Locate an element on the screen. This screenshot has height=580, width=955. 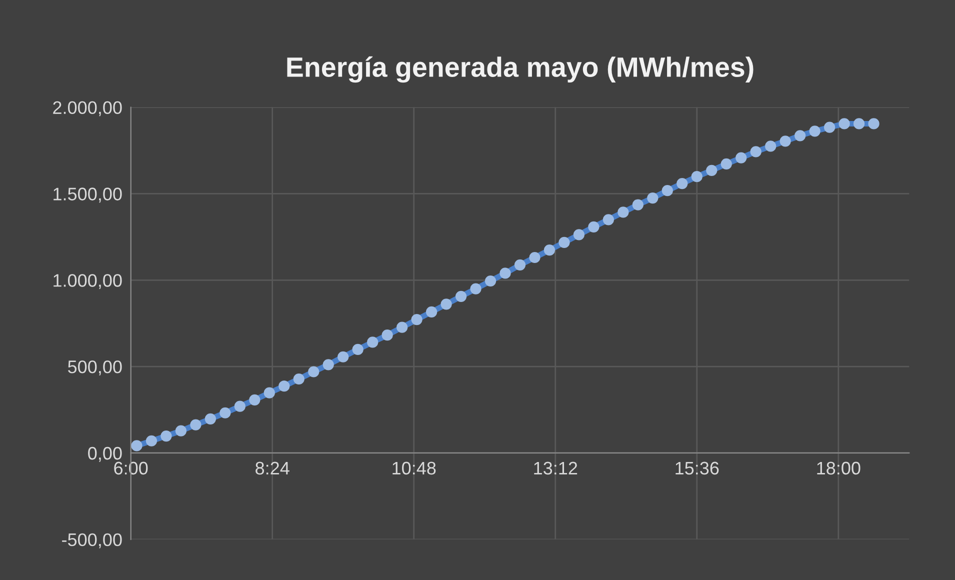
y-tick-label: 1.500,00 is located at coordinates (88, 195).